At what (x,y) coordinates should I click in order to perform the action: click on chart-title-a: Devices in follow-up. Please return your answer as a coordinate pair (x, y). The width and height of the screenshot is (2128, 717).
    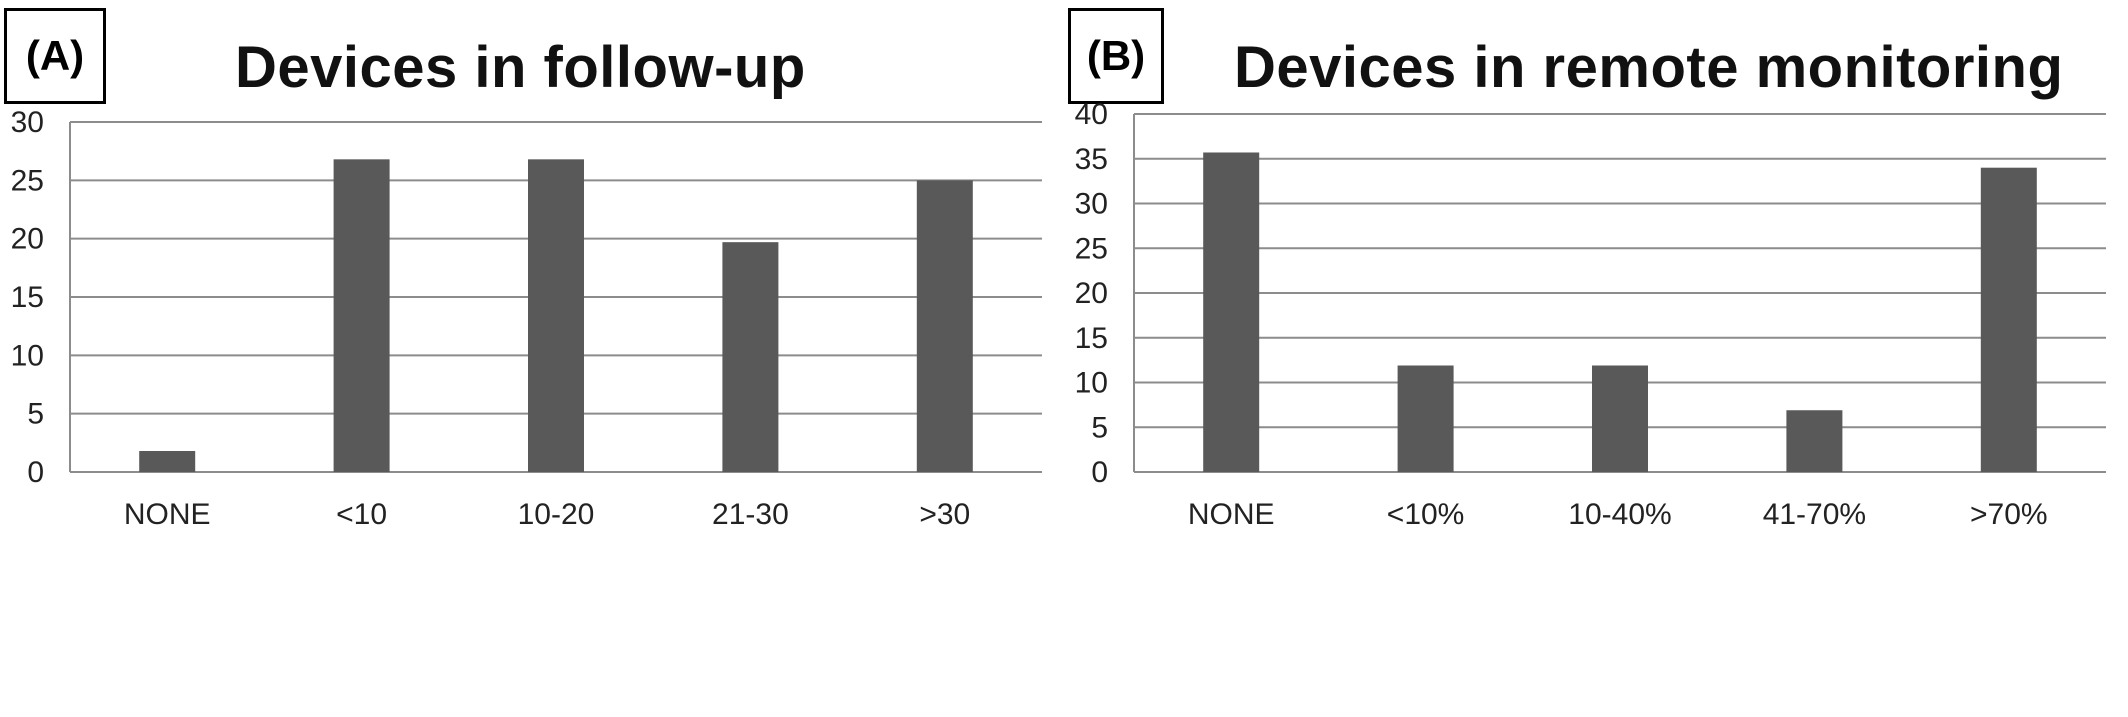
    Looking at the image, I should click on (520, 67).